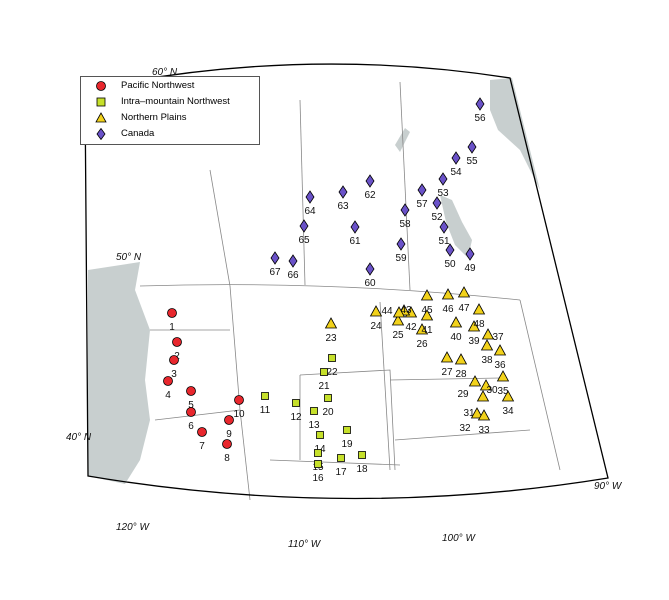 The height and width of the screenshot is (600, 669). What do you see at coordinates (370, 195) in the screenshot?
I see `site-label: 62` at bounding box center [370, 195].